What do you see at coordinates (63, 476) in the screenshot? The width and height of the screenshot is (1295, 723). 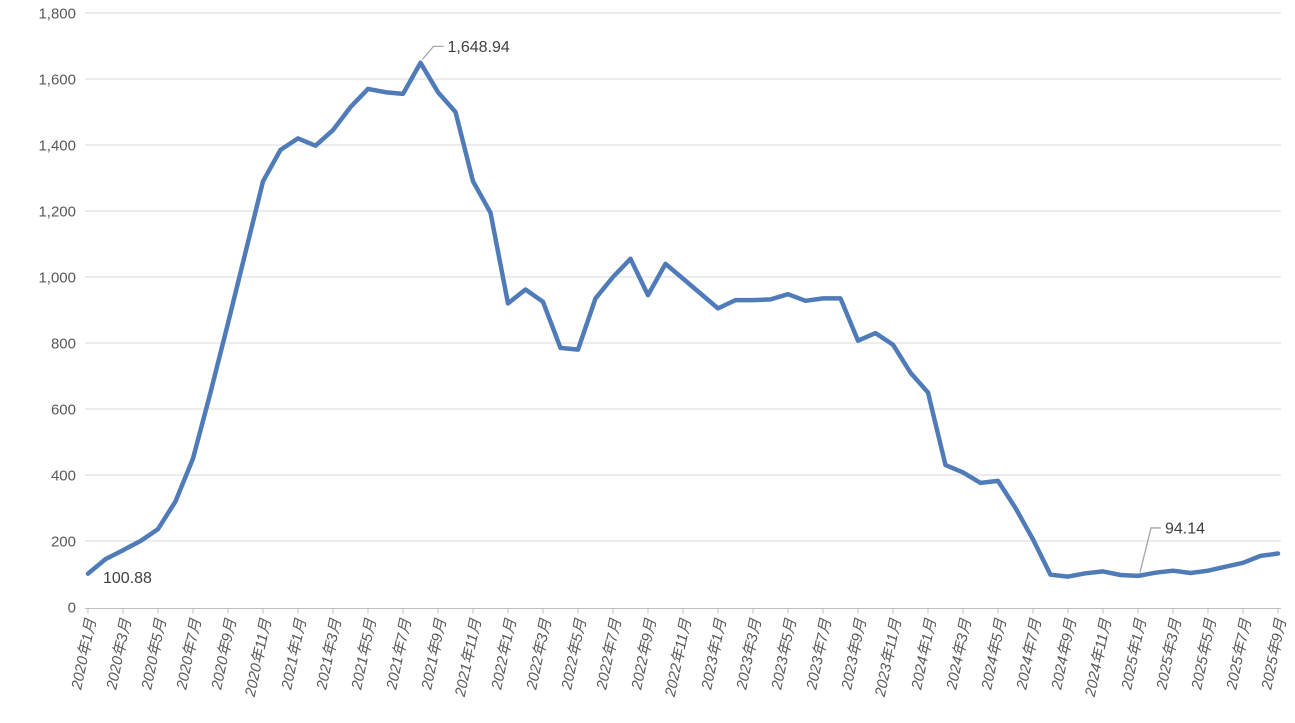 I see `y-axis-tick-label: 400` at bounding box center [63, 476].